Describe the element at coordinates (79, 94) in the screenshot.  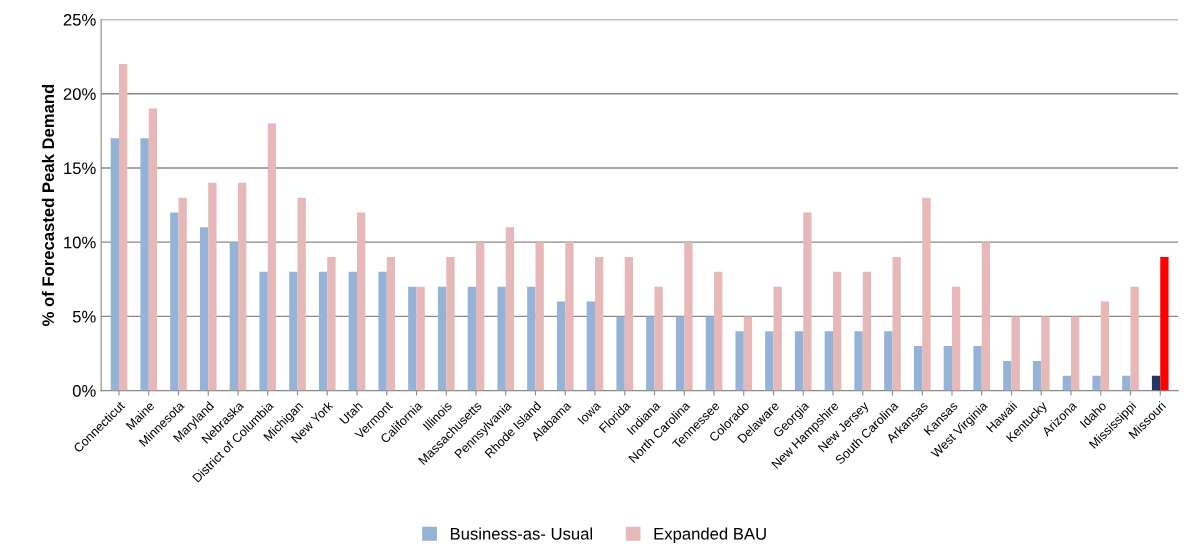
I see `y-tick-label: 20%` at that location.